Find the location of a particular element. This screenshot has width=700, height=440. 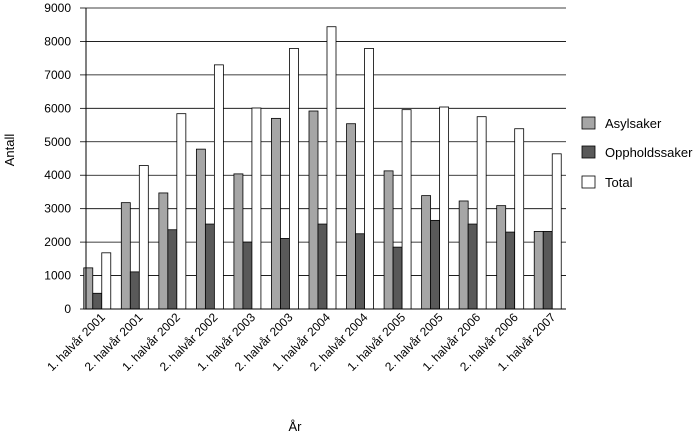

y-tick-label: 2000 is located at coordinates (57, 242).